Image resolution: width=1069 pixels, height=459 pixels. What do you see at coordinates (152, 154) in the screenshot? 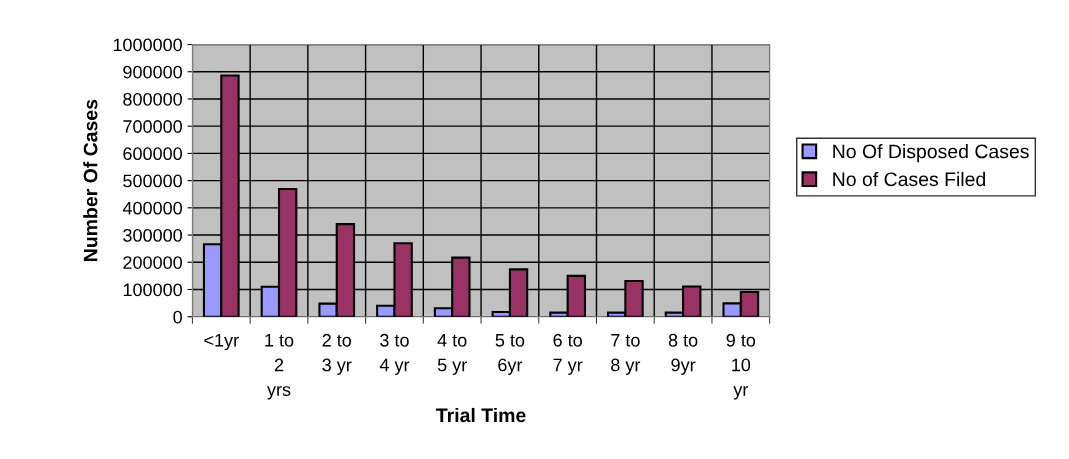
I see `y-tick-label: 600000` at bounding box center [152, 154].